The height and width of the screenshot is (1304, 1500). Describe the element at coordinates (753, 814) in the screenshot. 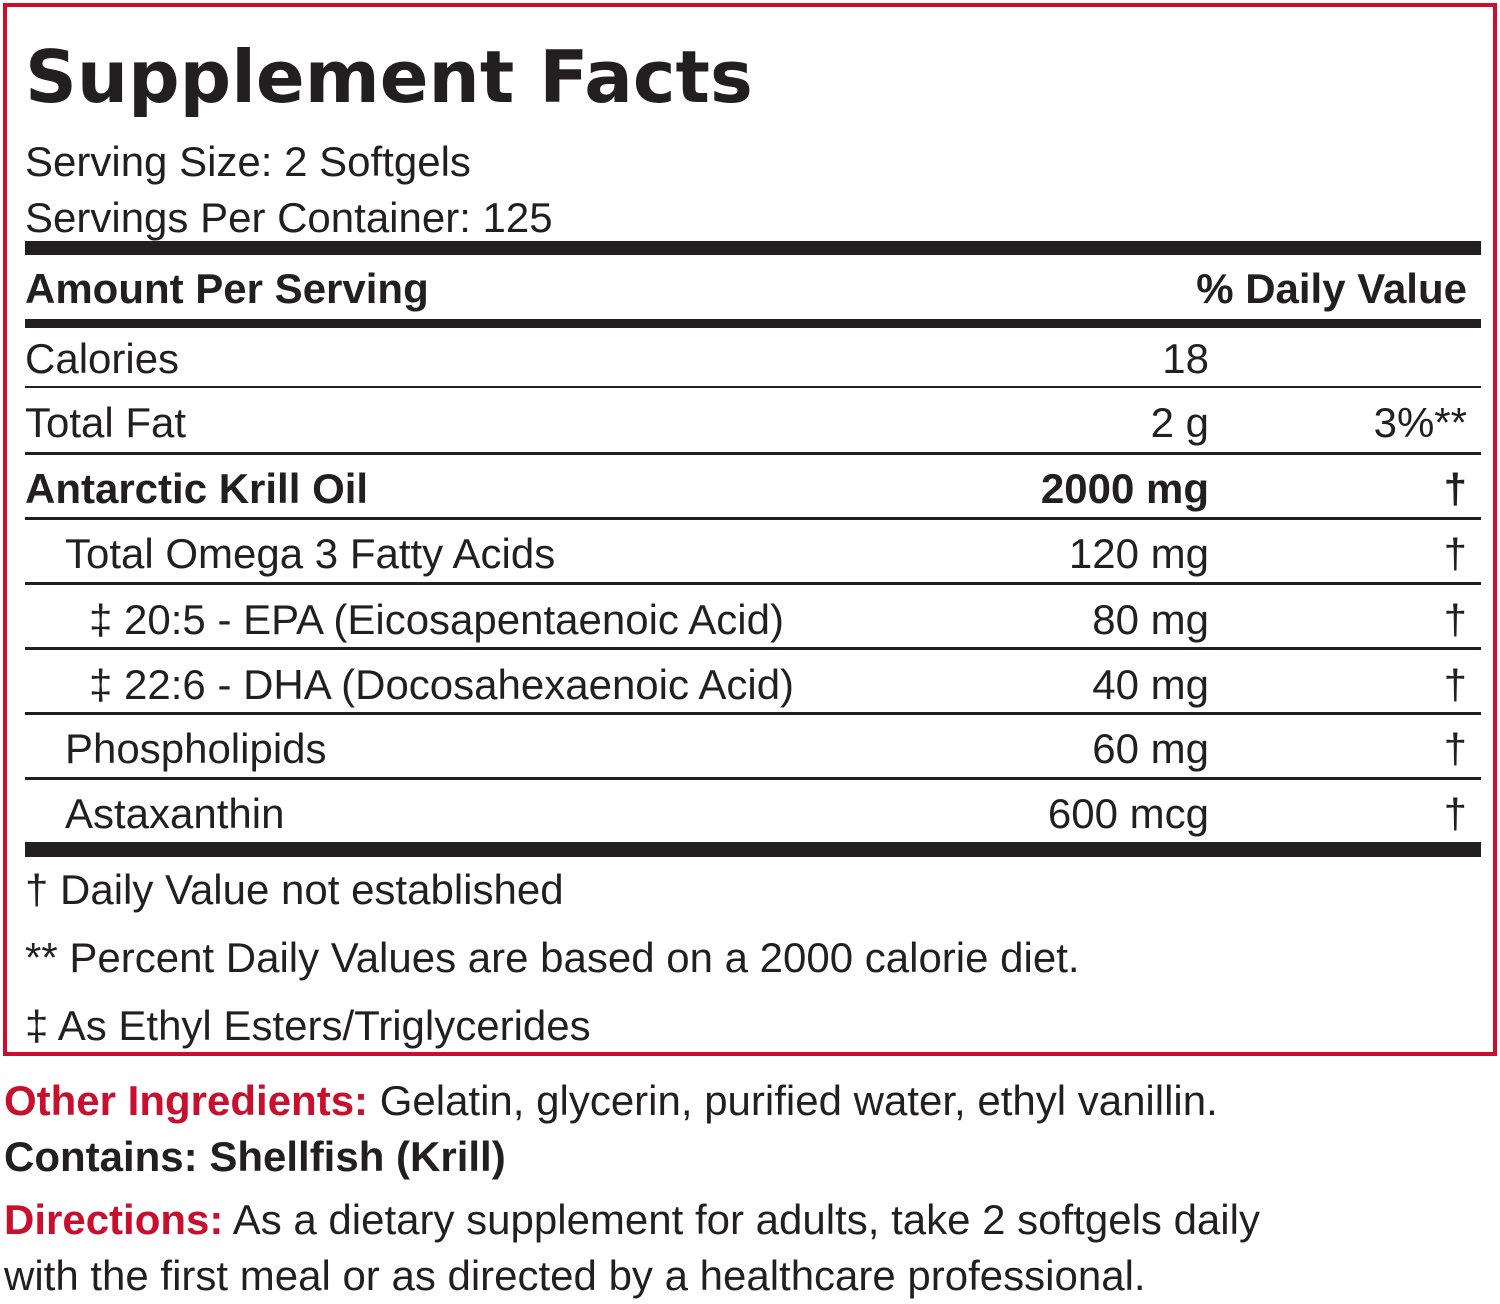

I see `table-row: Astaxanthin 600 mcg †` at that location.